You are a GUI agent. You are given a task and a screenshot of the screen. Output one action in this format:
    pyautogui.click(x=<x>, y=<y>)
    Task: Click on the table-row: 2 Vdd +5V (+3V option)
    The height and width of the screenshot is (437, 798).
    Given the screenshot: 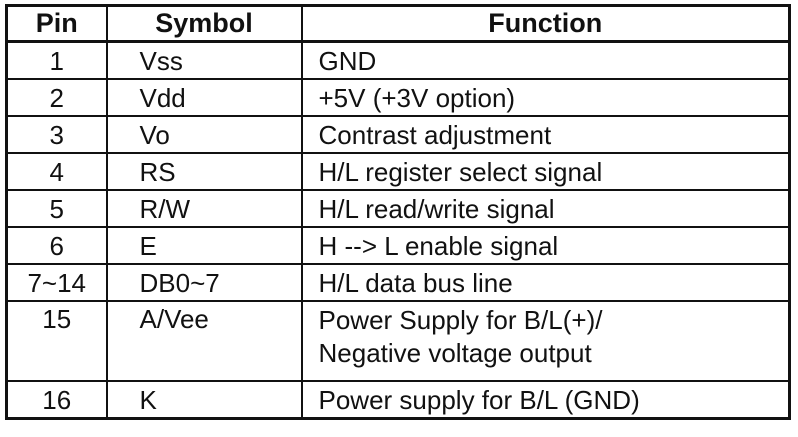 What is the action you would take?
    pyautogui.click(x=398, y=97)
    